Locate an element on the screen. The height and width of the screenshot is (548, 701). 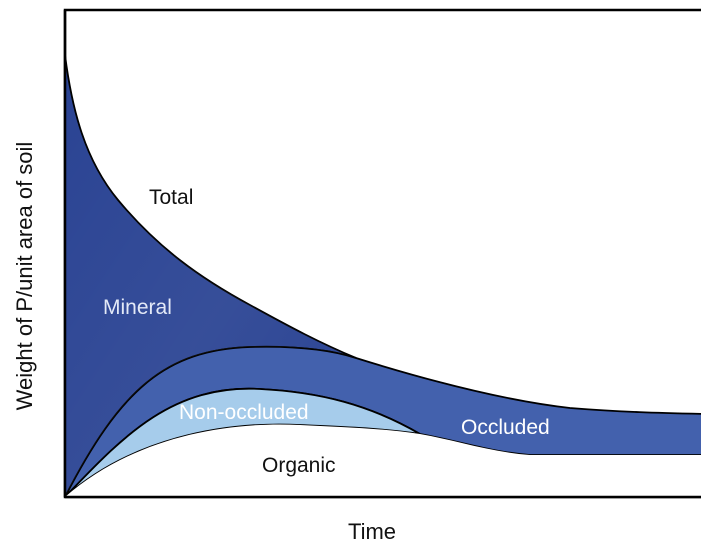
non-occluded-label: Non-occluded is located at coordinates (244, 412).